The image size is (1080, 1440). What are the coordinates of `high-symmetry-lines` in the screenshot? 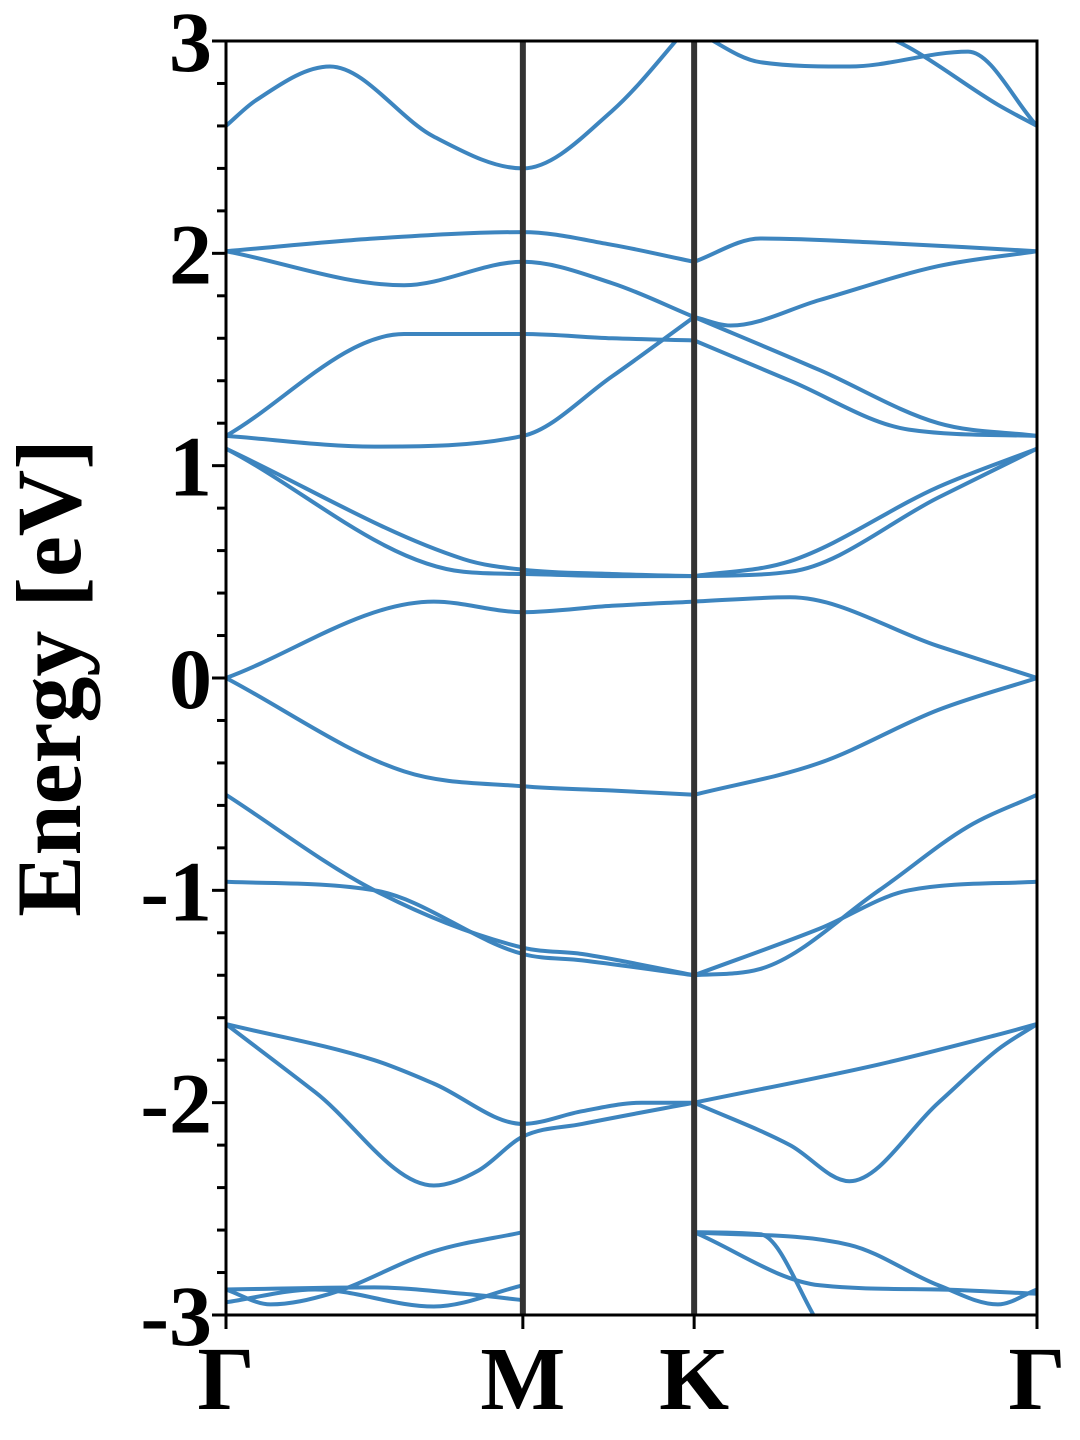 It's located at (608, 678).